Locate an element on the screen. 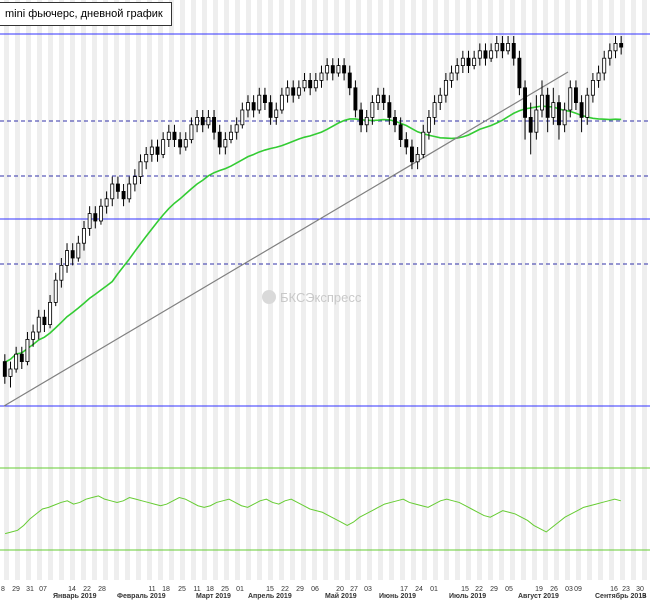  x-axis-day-label: 31 is located at coordinates (30, 589).